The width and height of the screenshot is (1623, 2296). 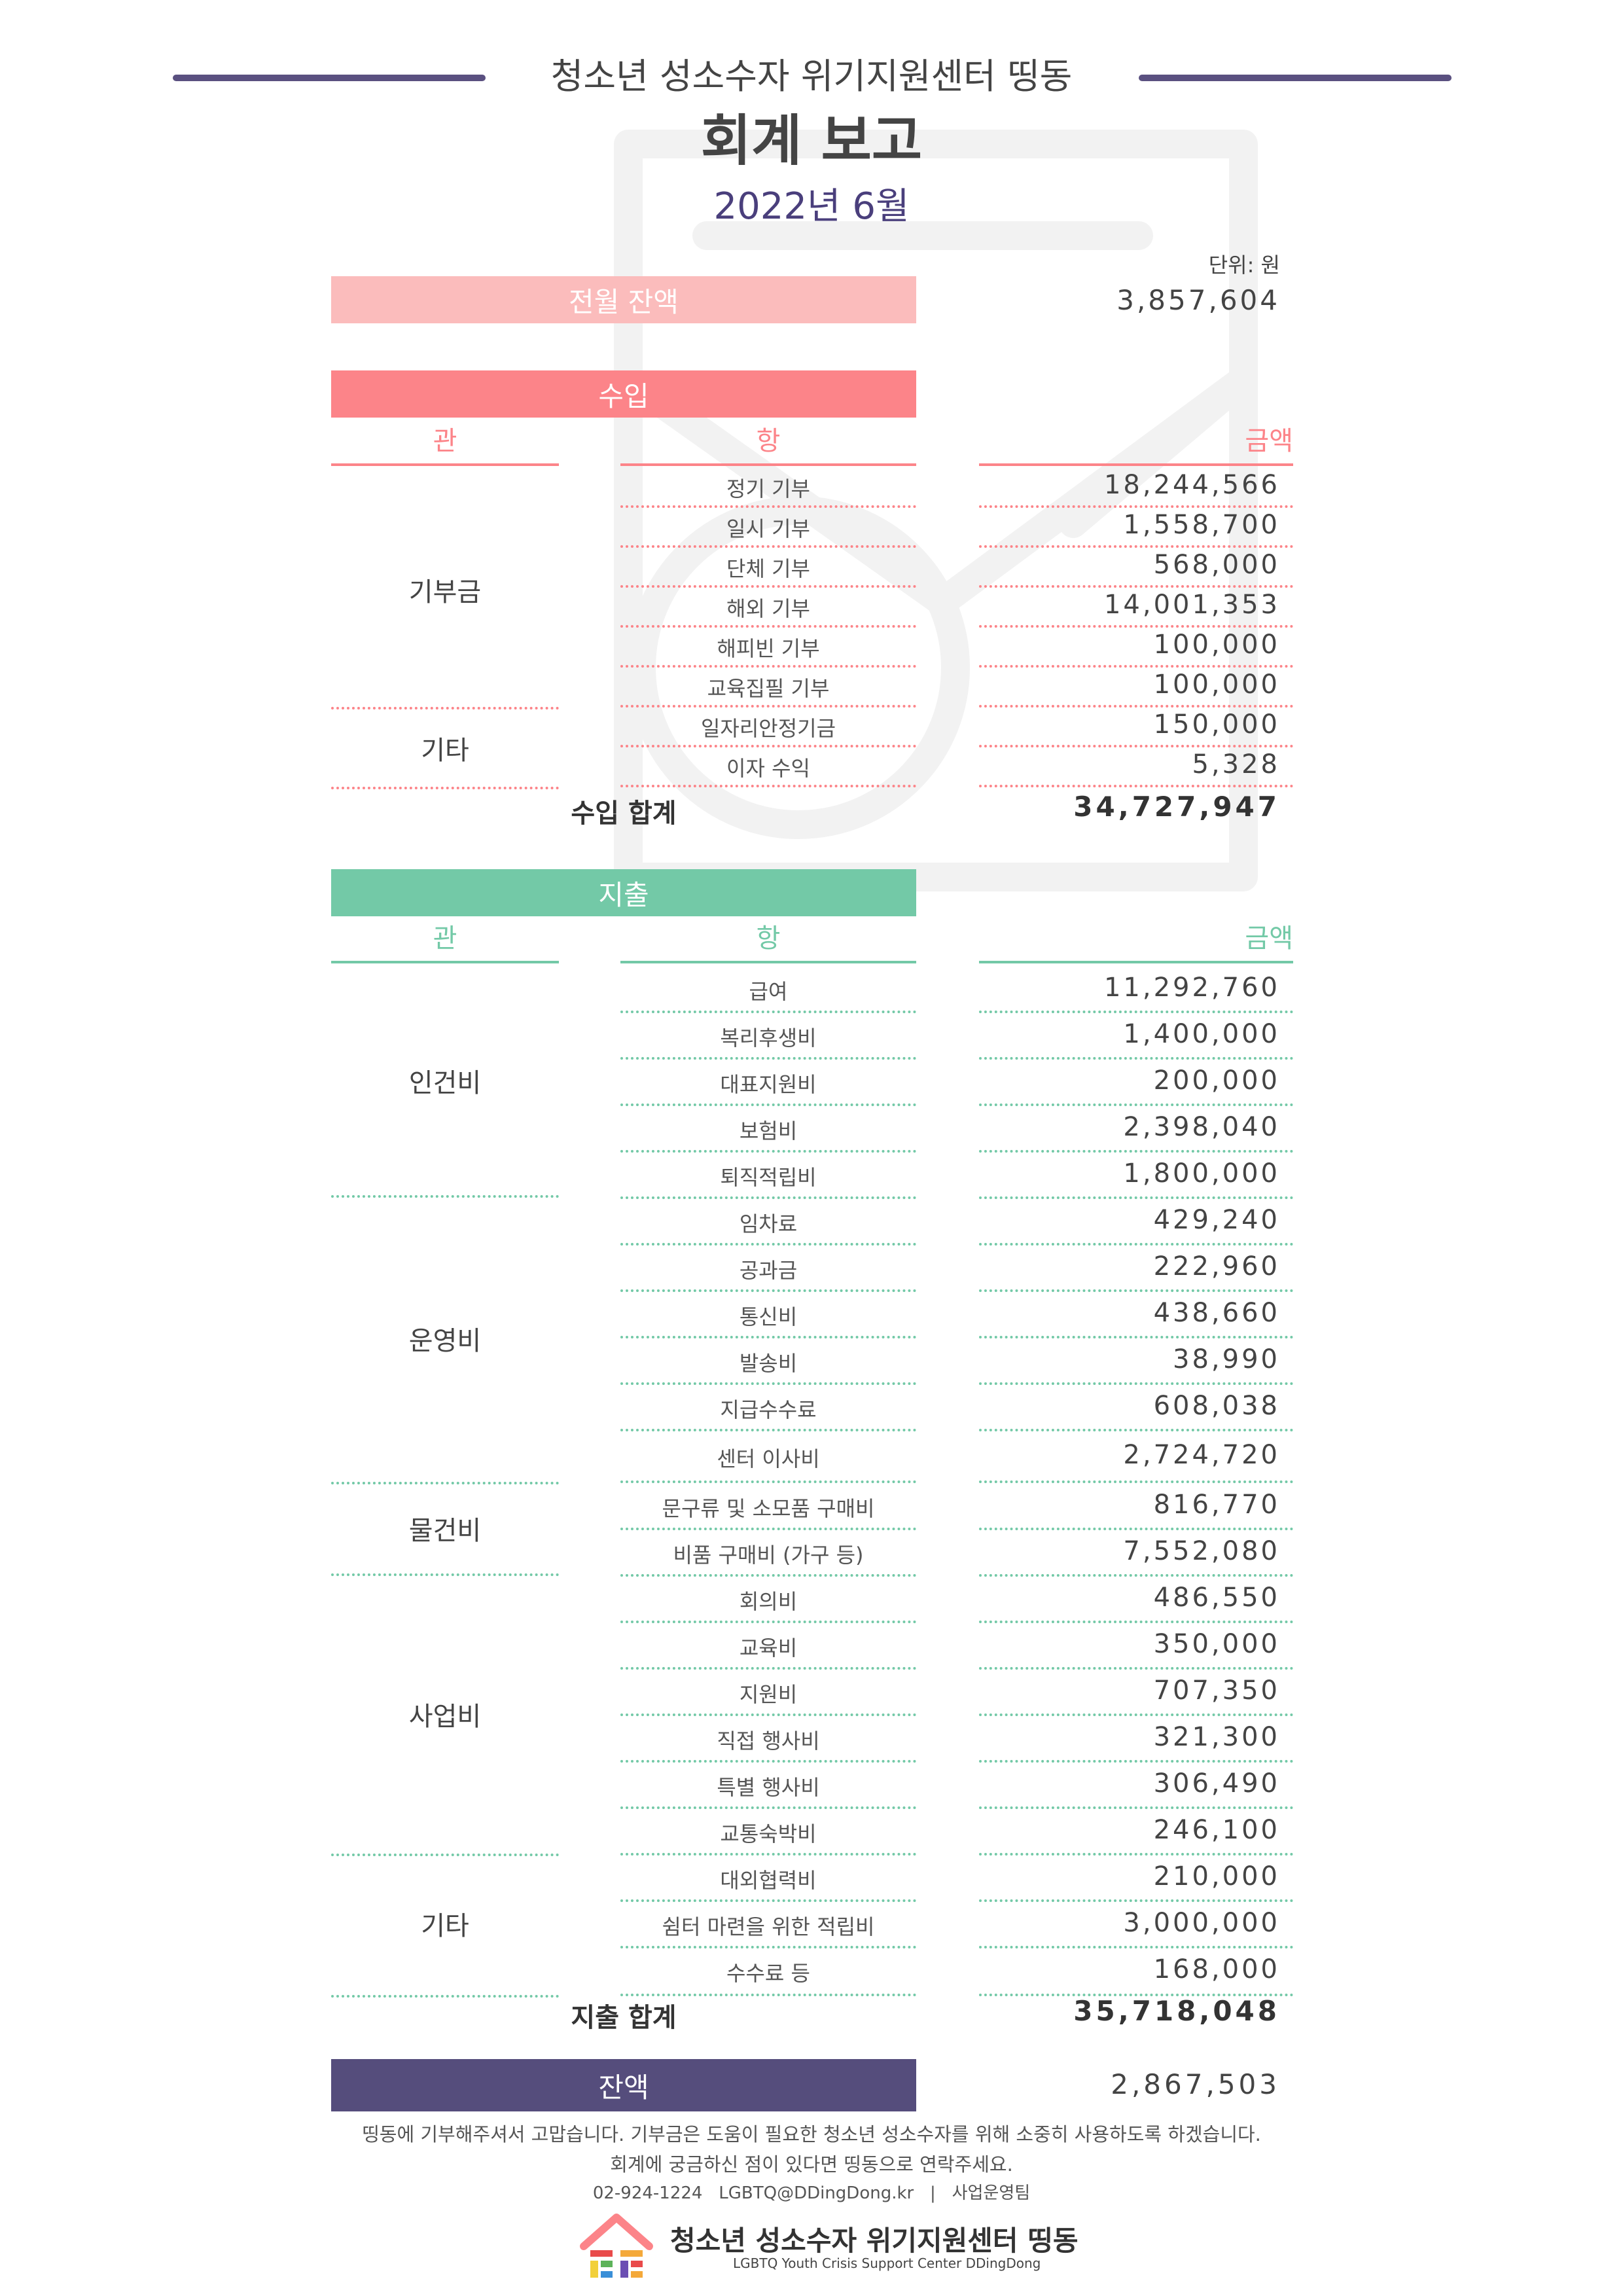 I want to click on expense-item-label: 회의비, so click(x=769, y=1601).